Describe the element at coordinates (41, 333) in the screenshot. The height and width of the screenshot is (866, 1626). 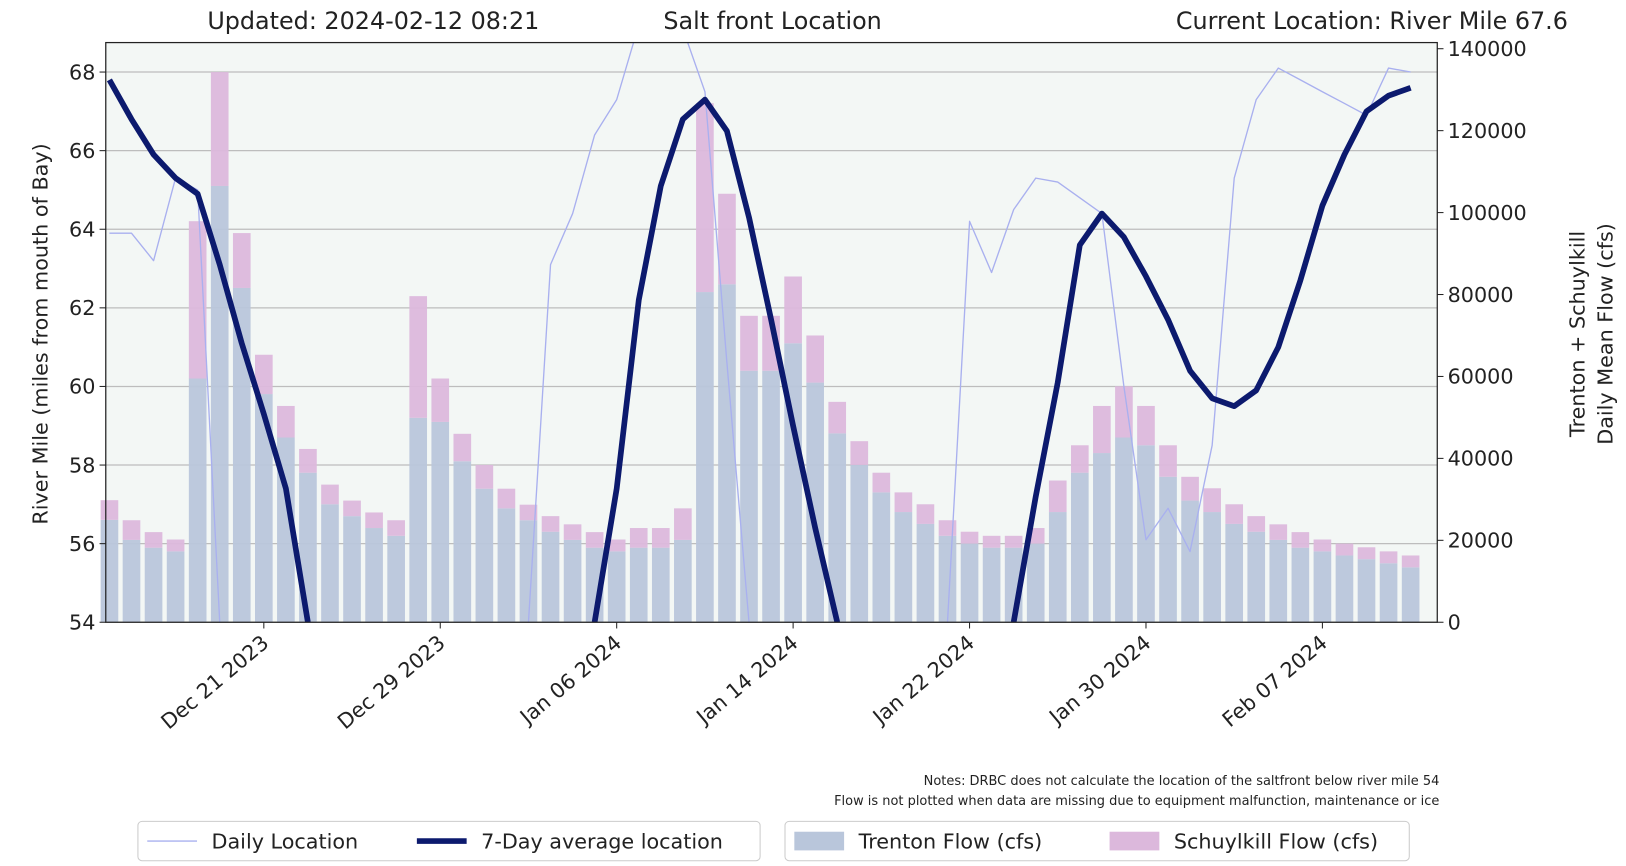
I see `y-axis-label: River Mile (miles from mouth of Bay)` at that location.